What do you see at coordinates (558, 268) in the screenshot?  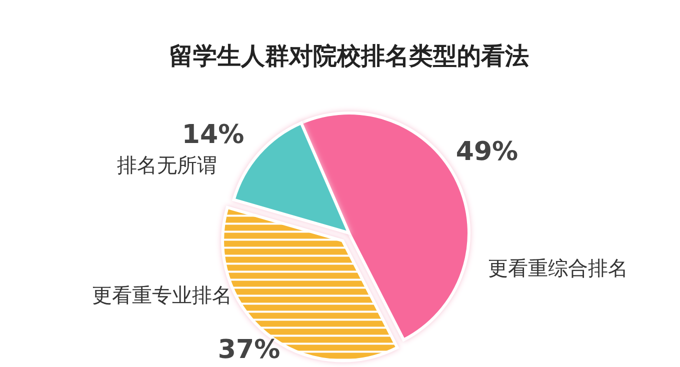 I see `slice-label: 更看重综合排名` at bounding box center [558, 268].